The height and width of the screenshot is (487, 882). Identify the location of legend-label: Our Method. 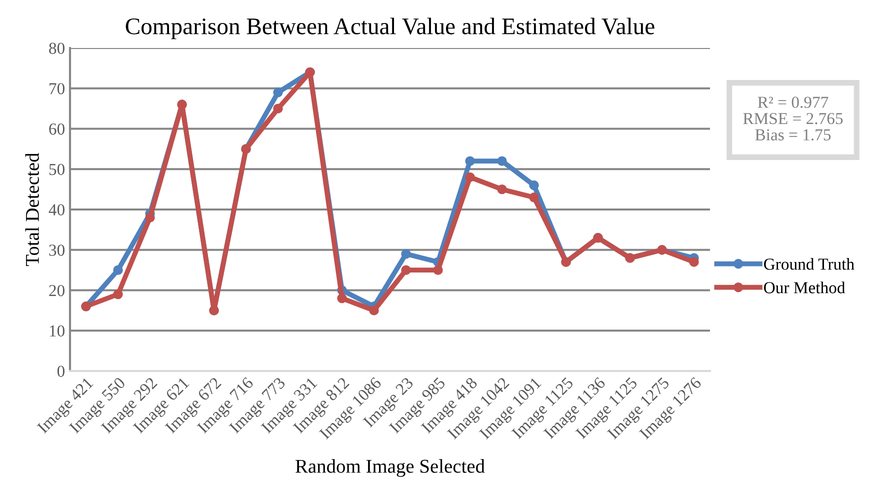
(805, 288).